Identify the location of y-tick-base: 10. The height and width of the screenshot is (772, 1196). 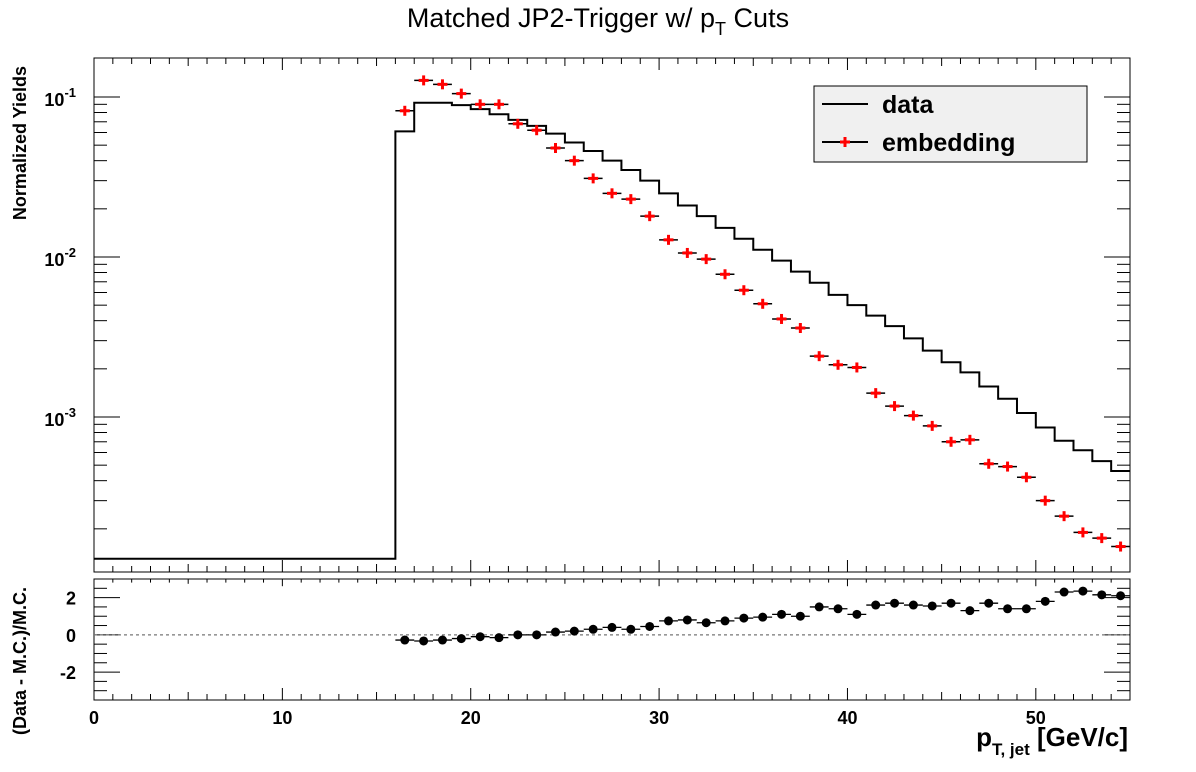
(54, 260).